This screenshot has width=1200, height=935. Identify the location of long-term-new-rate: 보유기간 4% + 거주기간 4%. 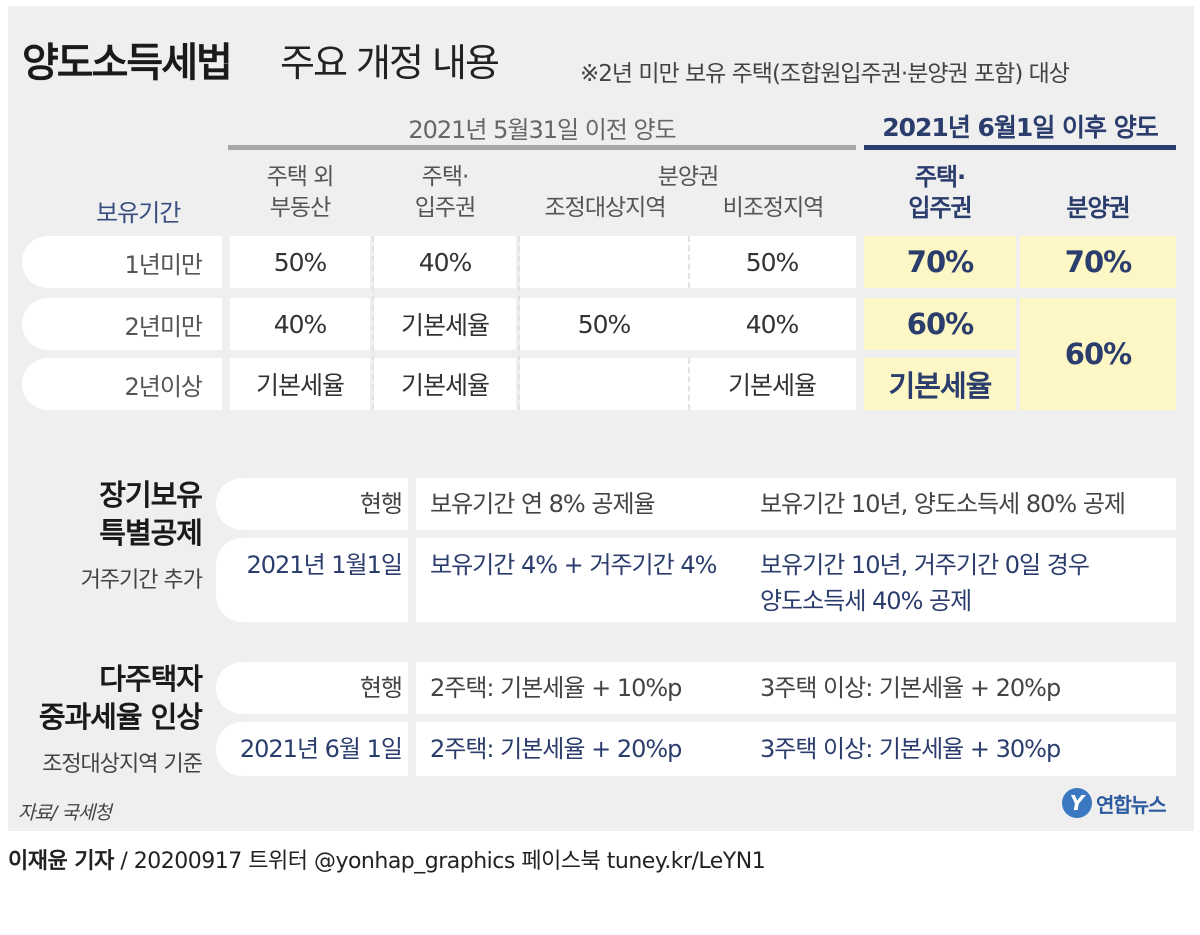
(573, 565).